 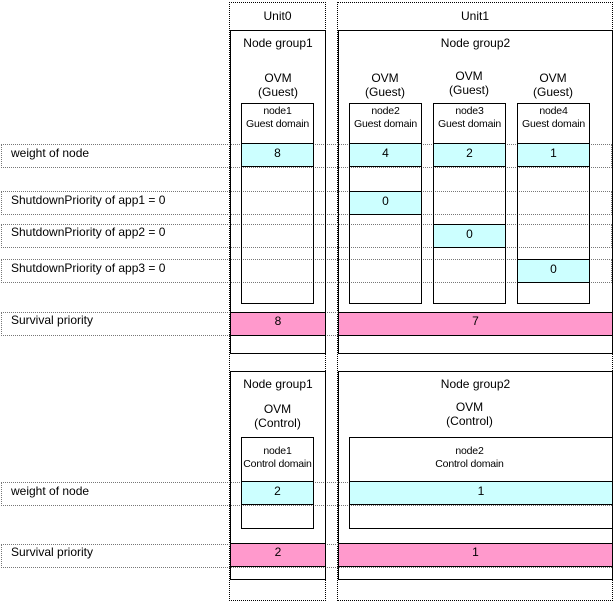 I want to click on node3-guest-column, so click(x=469, y=203).